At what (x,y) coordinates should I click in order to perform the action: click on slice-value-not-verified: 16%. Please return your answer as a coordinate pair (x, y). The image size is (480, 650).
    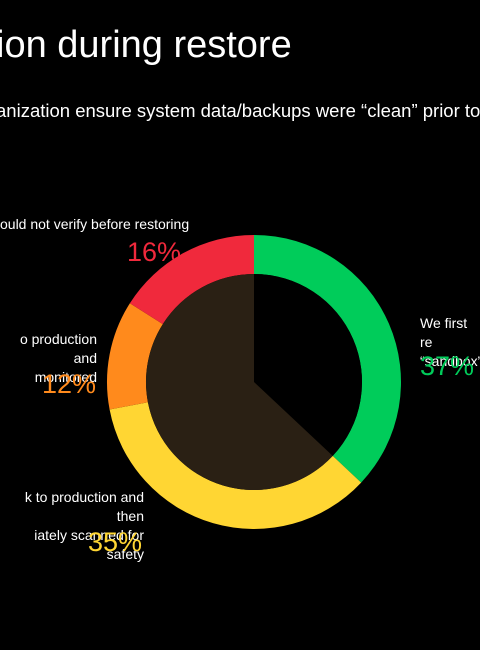
    Looking at the image, I should click on (154, 252).